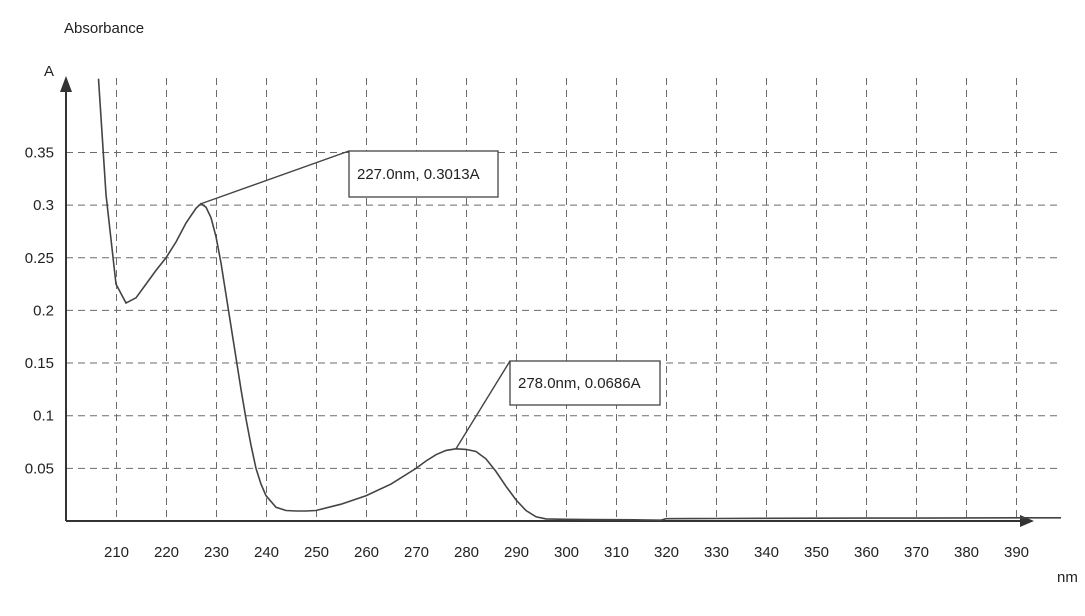 The width and height of the screenshot is (1085, 616). Describe the element at coordinates (39, 258) in the screenshot. I see `y-tick-label: 0.25` at that location.